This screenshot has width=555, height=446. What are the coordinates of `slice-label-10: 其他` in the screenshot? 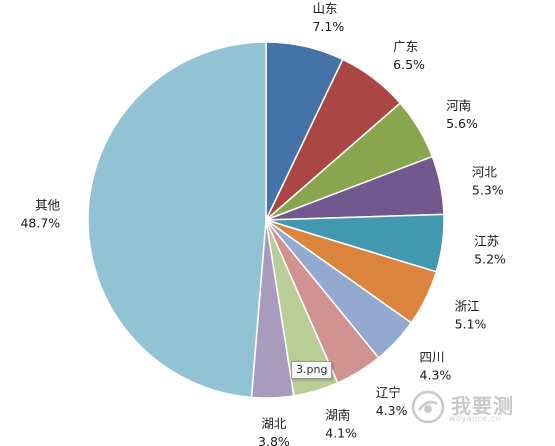 It's located at (48, 205).